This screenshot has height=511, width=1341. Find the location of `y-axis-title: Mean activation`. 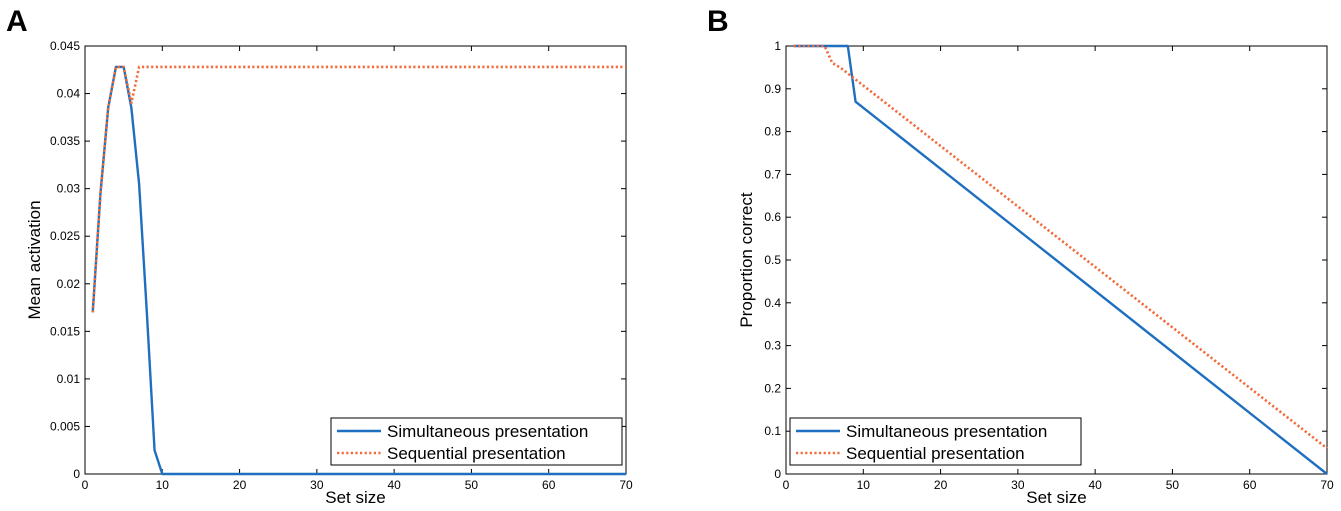

y-axis-title: Mean activation is located at coordinates (34, 259).